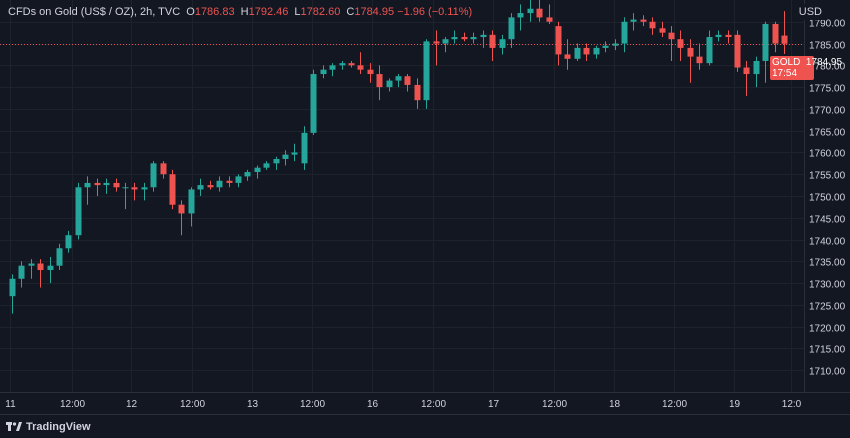 This screenshot has width=850, height=438. I want to click on price-tick-label: 1775.00, so click(827, 89).